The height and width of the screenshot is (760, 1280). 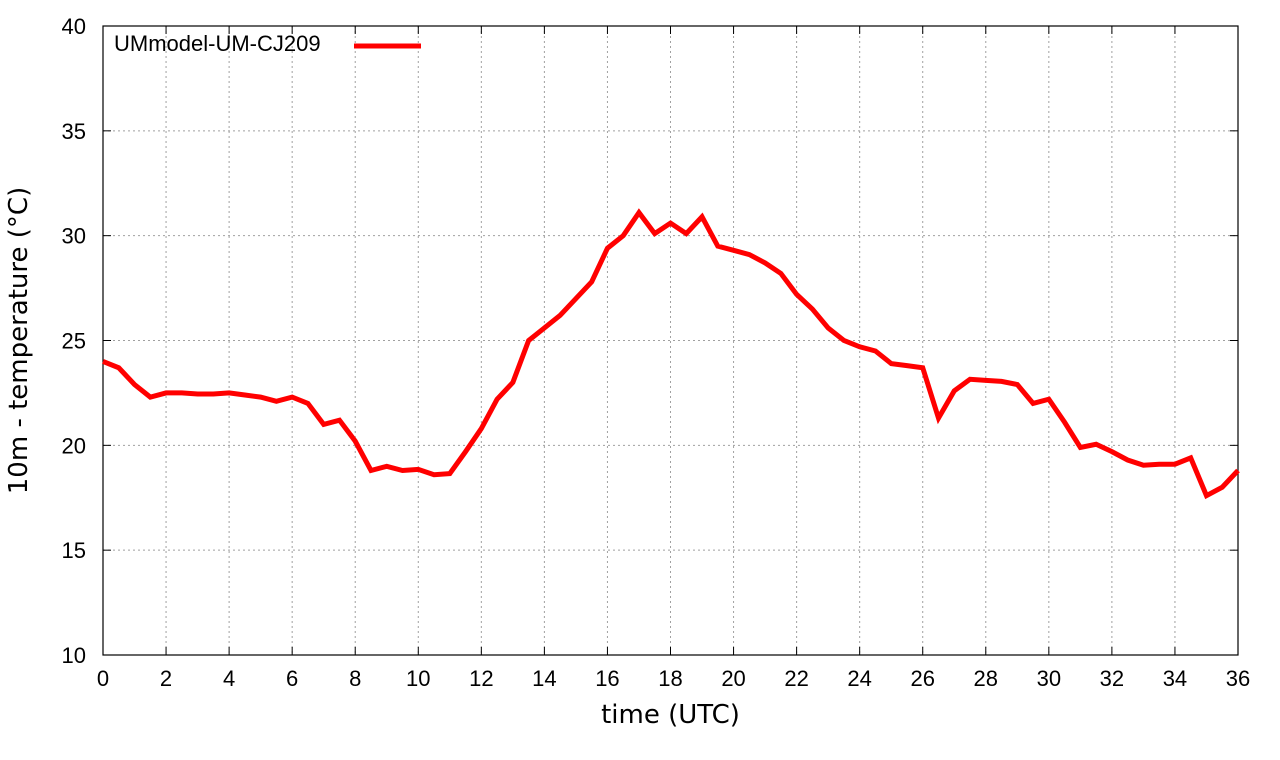 I want to click on x-tick-label: 28, so click(x=986, y=678).